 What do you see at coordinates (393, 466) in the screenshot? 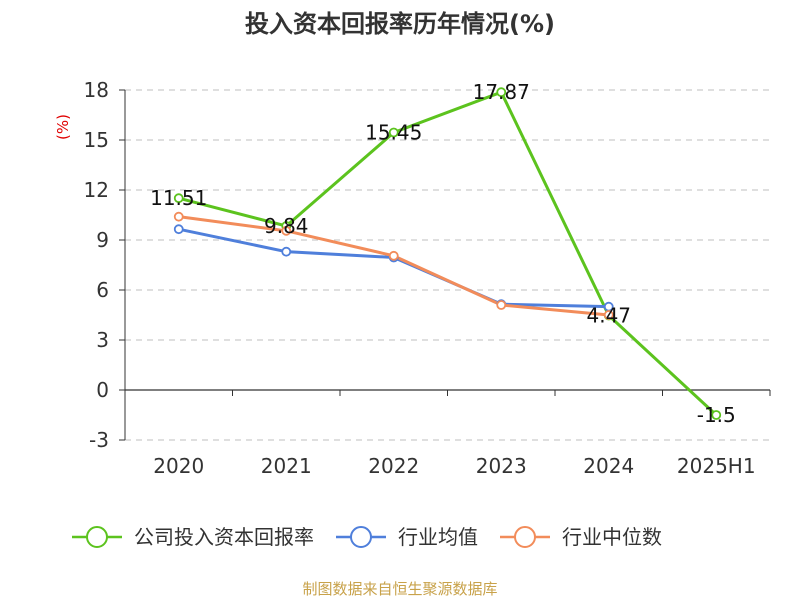
I see `x-tick-label: 2022` at bounding box center [393, 466].